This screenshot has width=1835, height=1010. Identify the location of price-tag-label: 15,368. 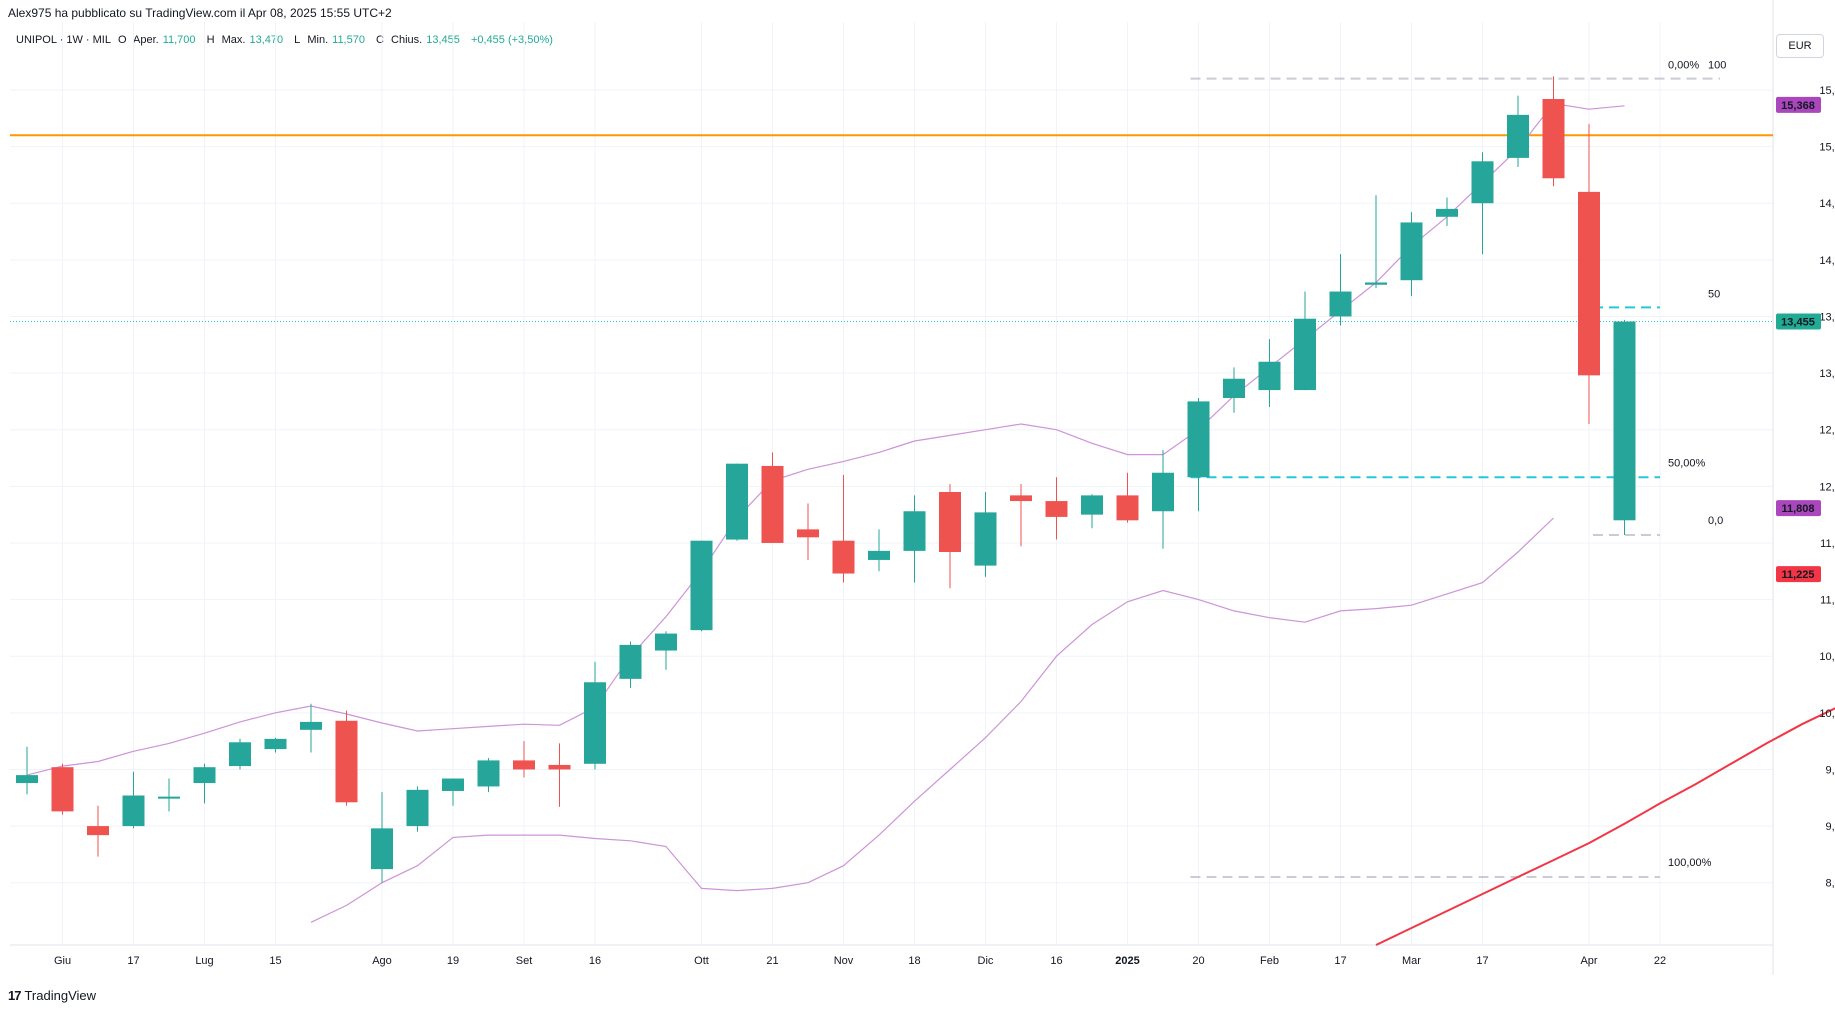
(1798, 106).